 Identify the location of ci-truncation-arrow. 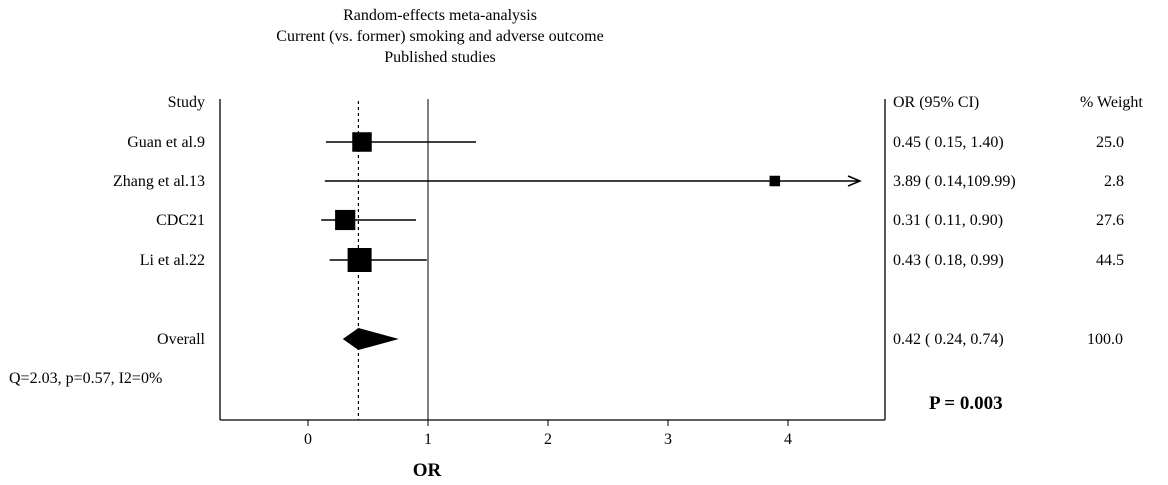
(854, 181).